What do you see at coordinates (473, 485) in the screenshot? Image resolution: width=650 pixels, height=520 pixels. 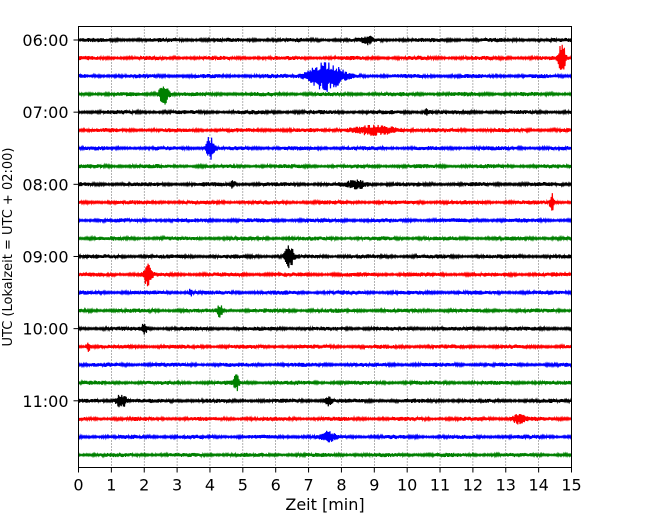 I see `x-tick-label: 12` at bounding box center [473, 485].